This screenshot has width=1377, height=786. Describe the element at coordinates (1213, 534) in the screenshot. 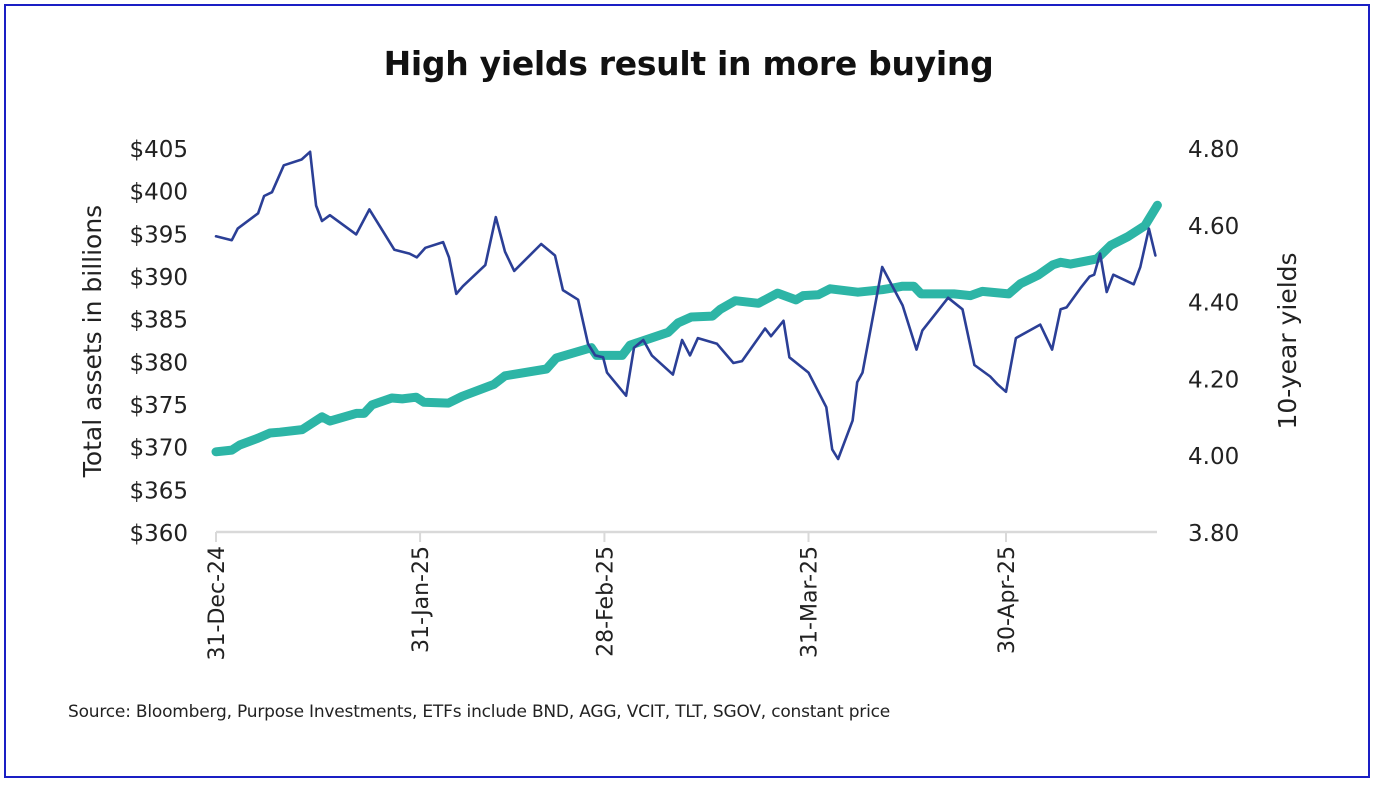

I see `y-right-tick-label: 3.80` at that location.